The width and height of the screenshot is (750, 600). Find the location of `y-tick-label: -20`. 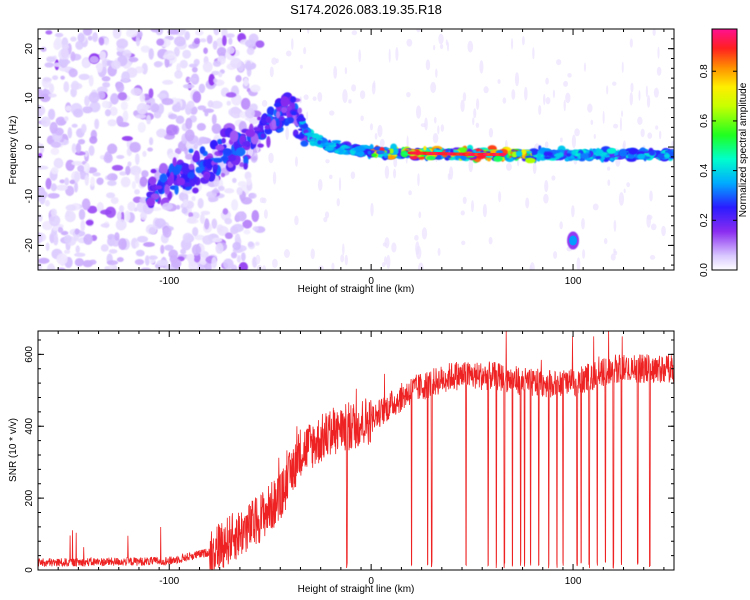

y-tick-label: -20 is located at coordinates (29, 245).